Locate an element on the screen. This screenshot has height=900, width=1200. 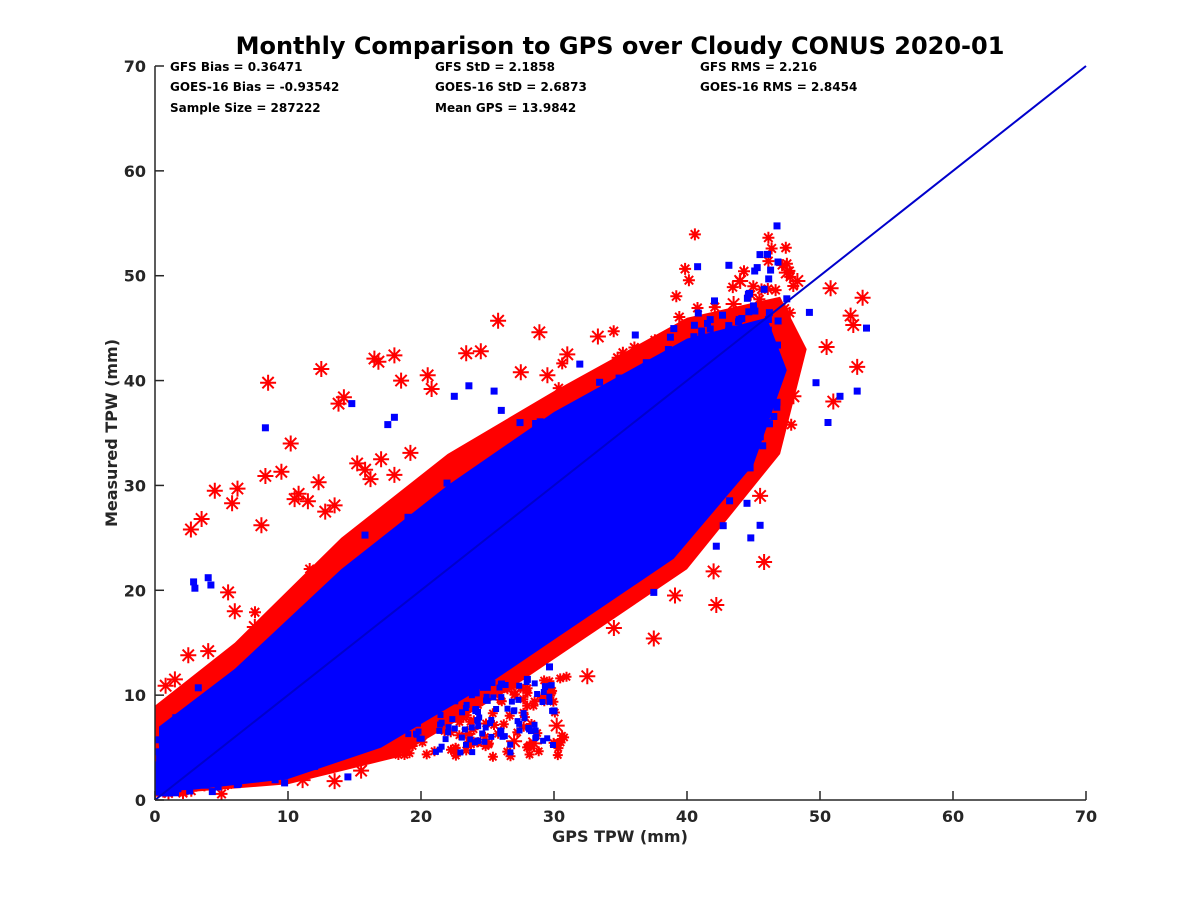
x-tick-label: 40 is located at coordinates (687, 816).